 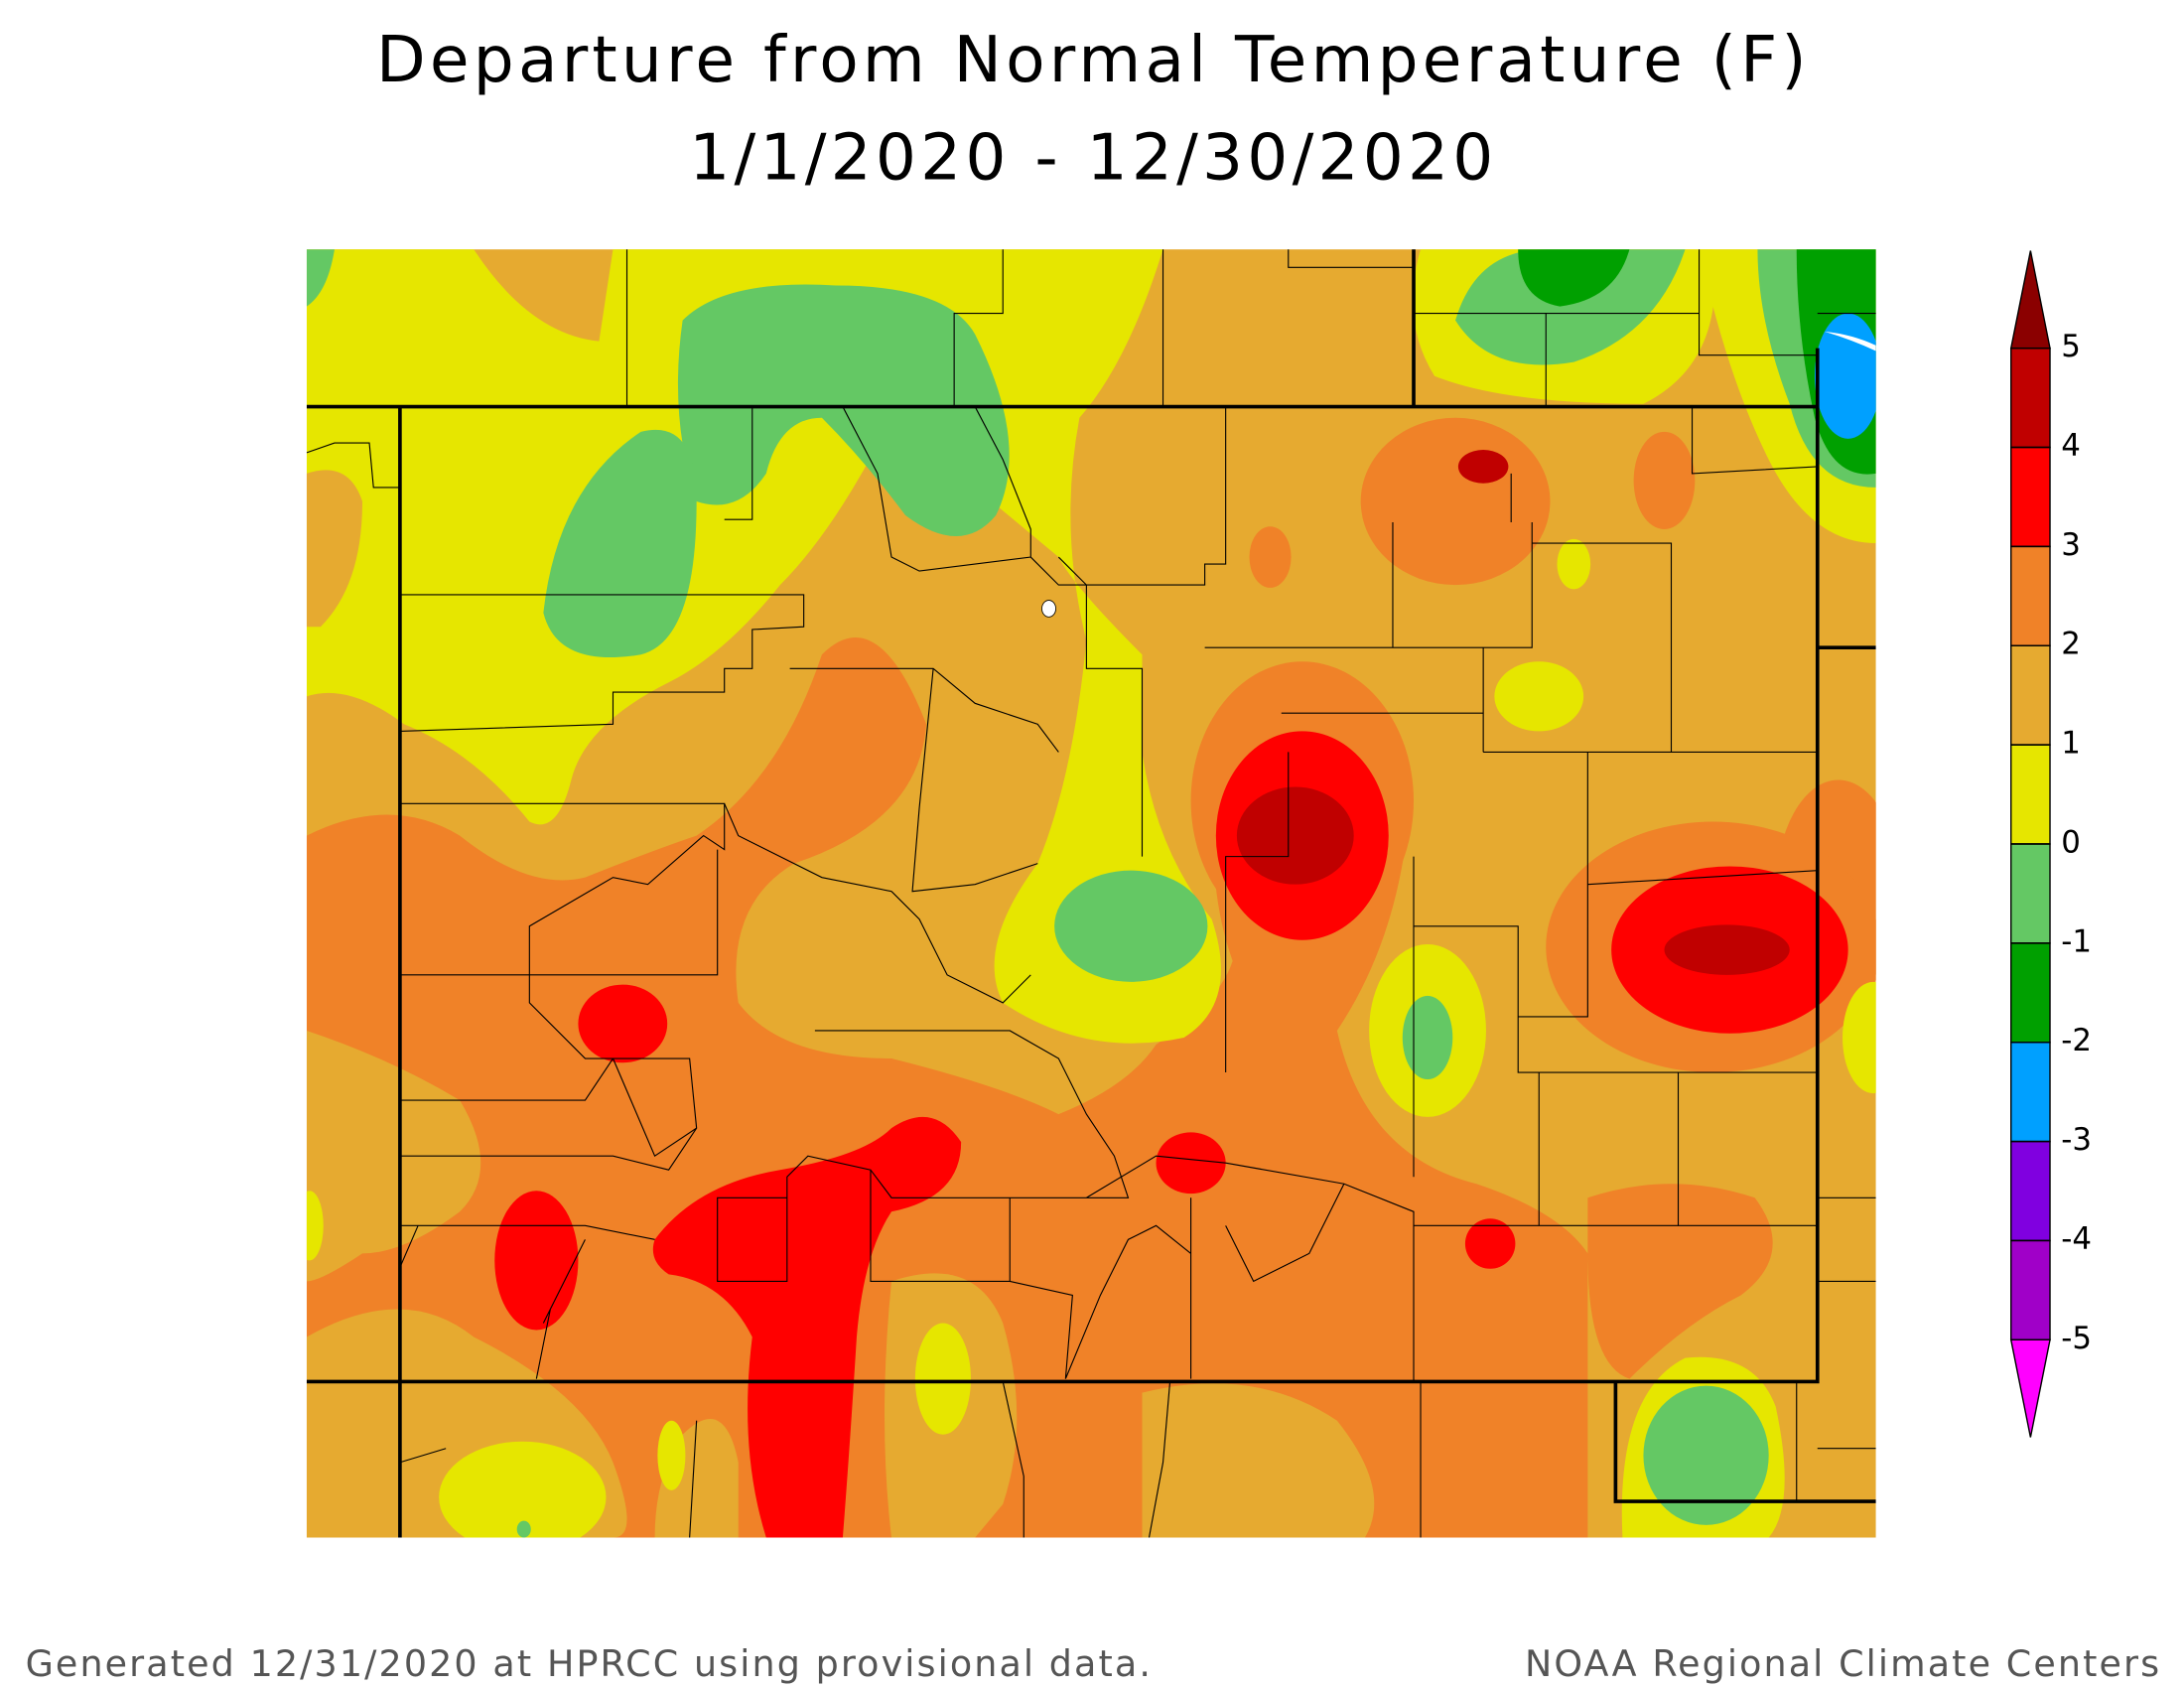 What do you see at coordinates (2076, 1338) in the screenshot?
I see `color-scale-label: -5` at bounding box center [2076, 1338].